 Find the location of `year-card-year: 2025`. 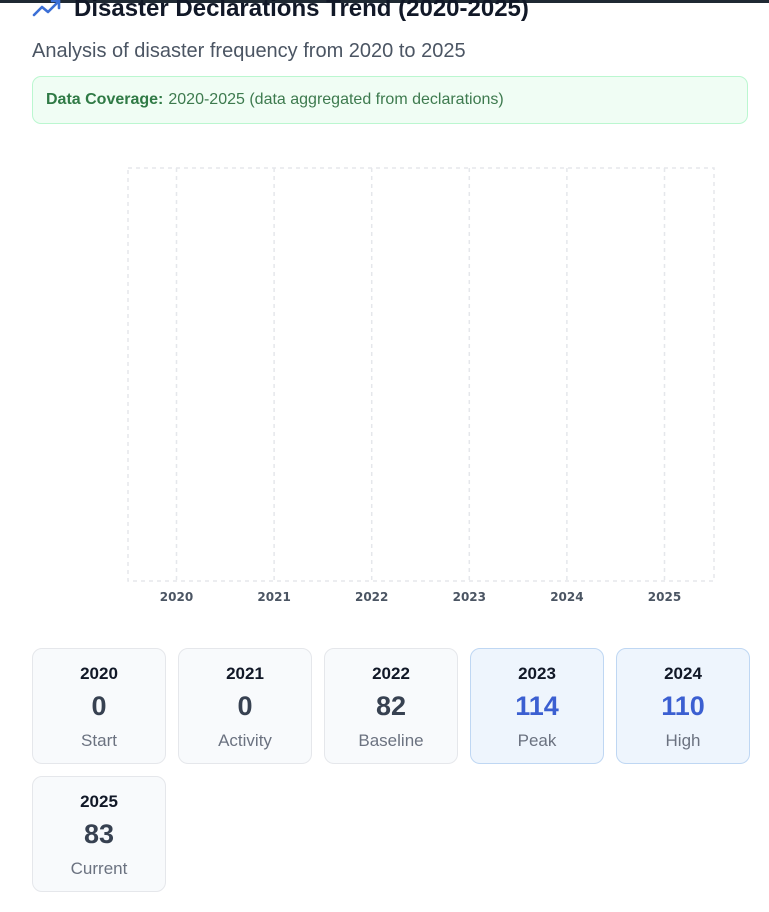

year-card-year: 2025 is located at coordinates (99, 801).